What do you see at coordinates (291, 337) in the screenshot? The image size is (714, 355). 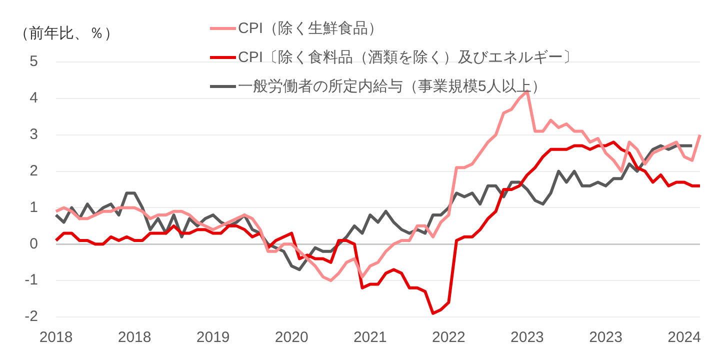 I see `x-tick-label: 2020` at bounding box center [291, 337].